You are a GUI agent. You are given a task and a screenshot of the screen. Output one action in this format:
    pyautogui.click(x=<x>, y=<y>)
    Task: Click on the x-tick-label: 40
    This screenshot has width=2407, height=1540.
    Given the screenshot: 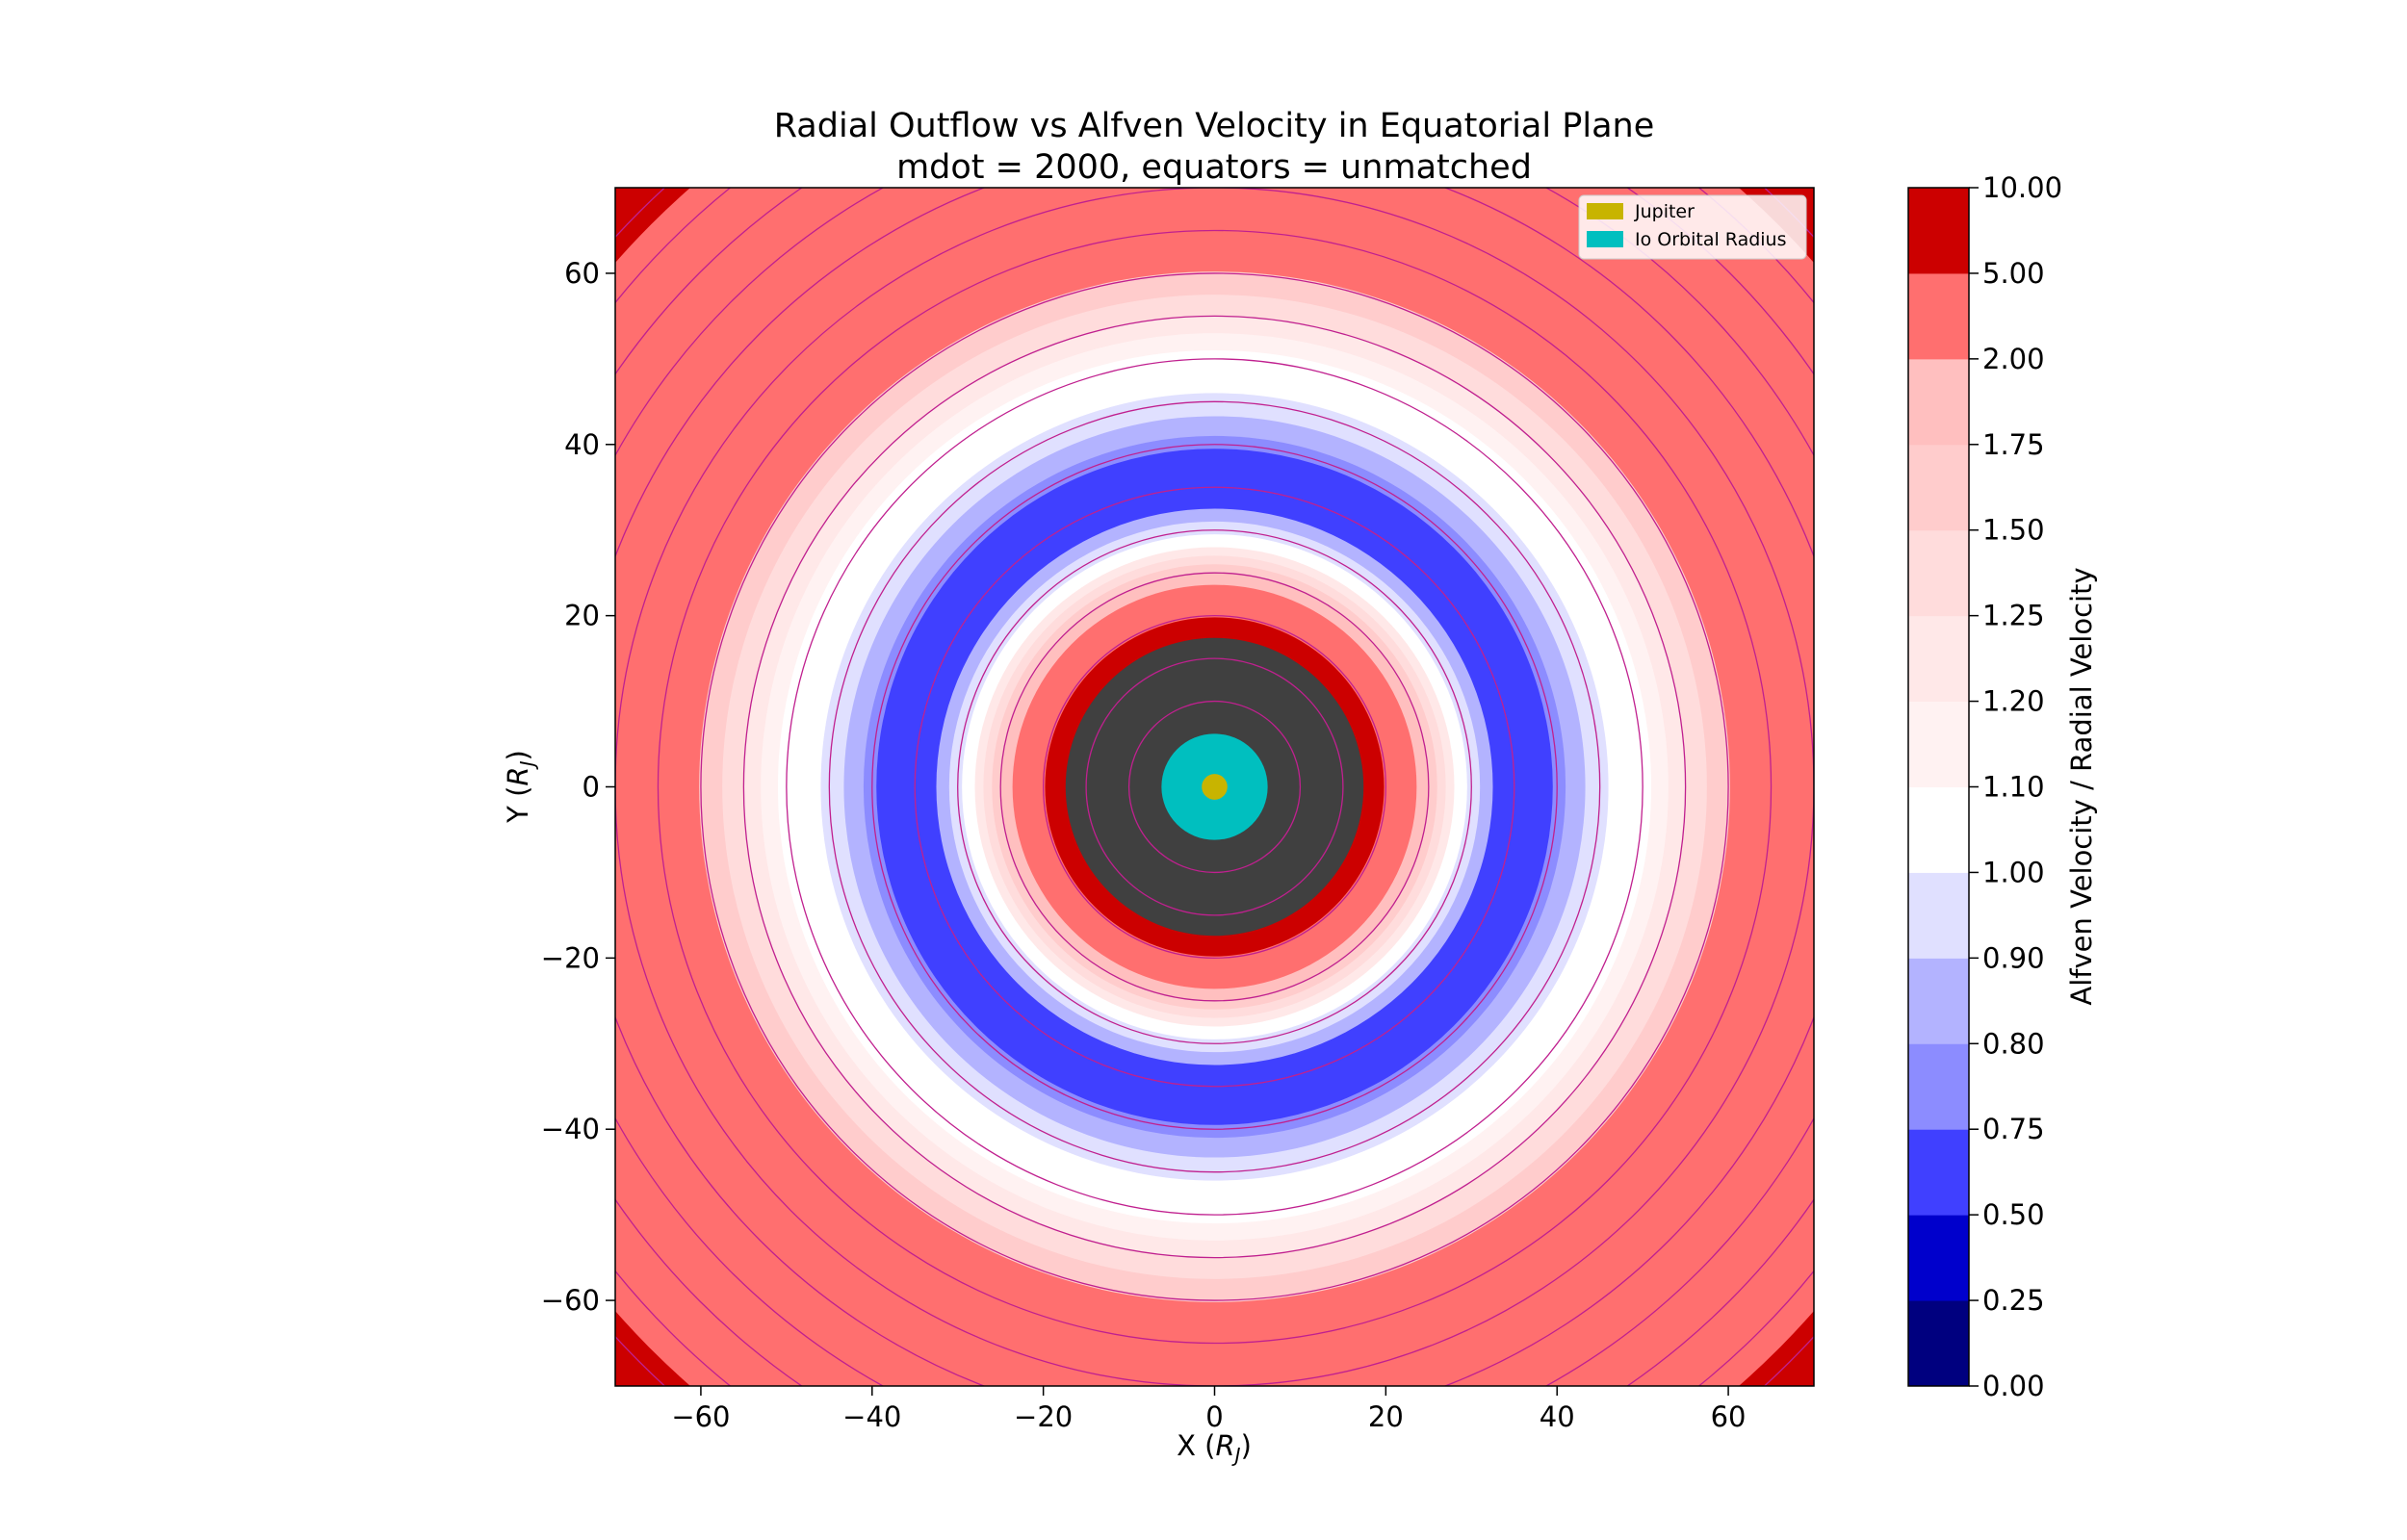 What is the action you would take?
    pyautogui.click(x=1557, y=1416)
    